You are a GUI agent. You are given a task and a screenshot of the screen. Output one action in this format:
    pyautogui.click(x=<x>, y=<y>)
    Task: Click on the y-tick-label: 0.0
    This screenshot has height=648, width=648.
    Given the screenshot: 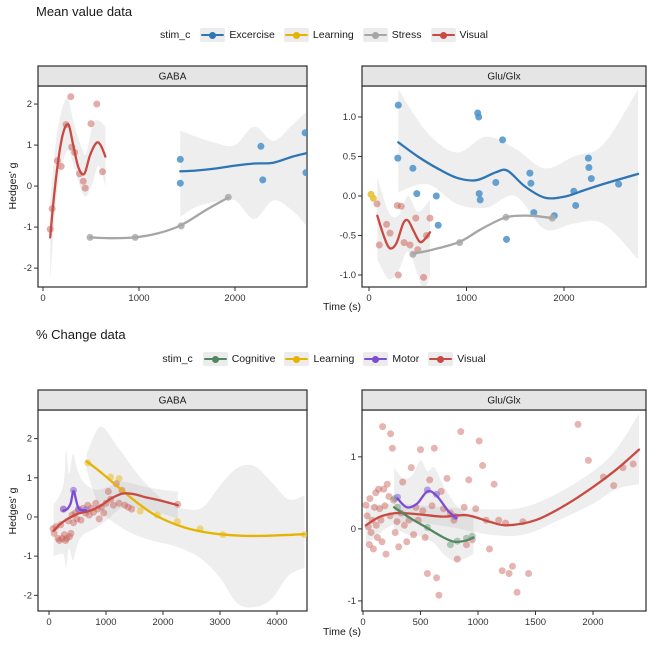 What is the action you would take?
    pyautogui.click(x=349, y=196)
    